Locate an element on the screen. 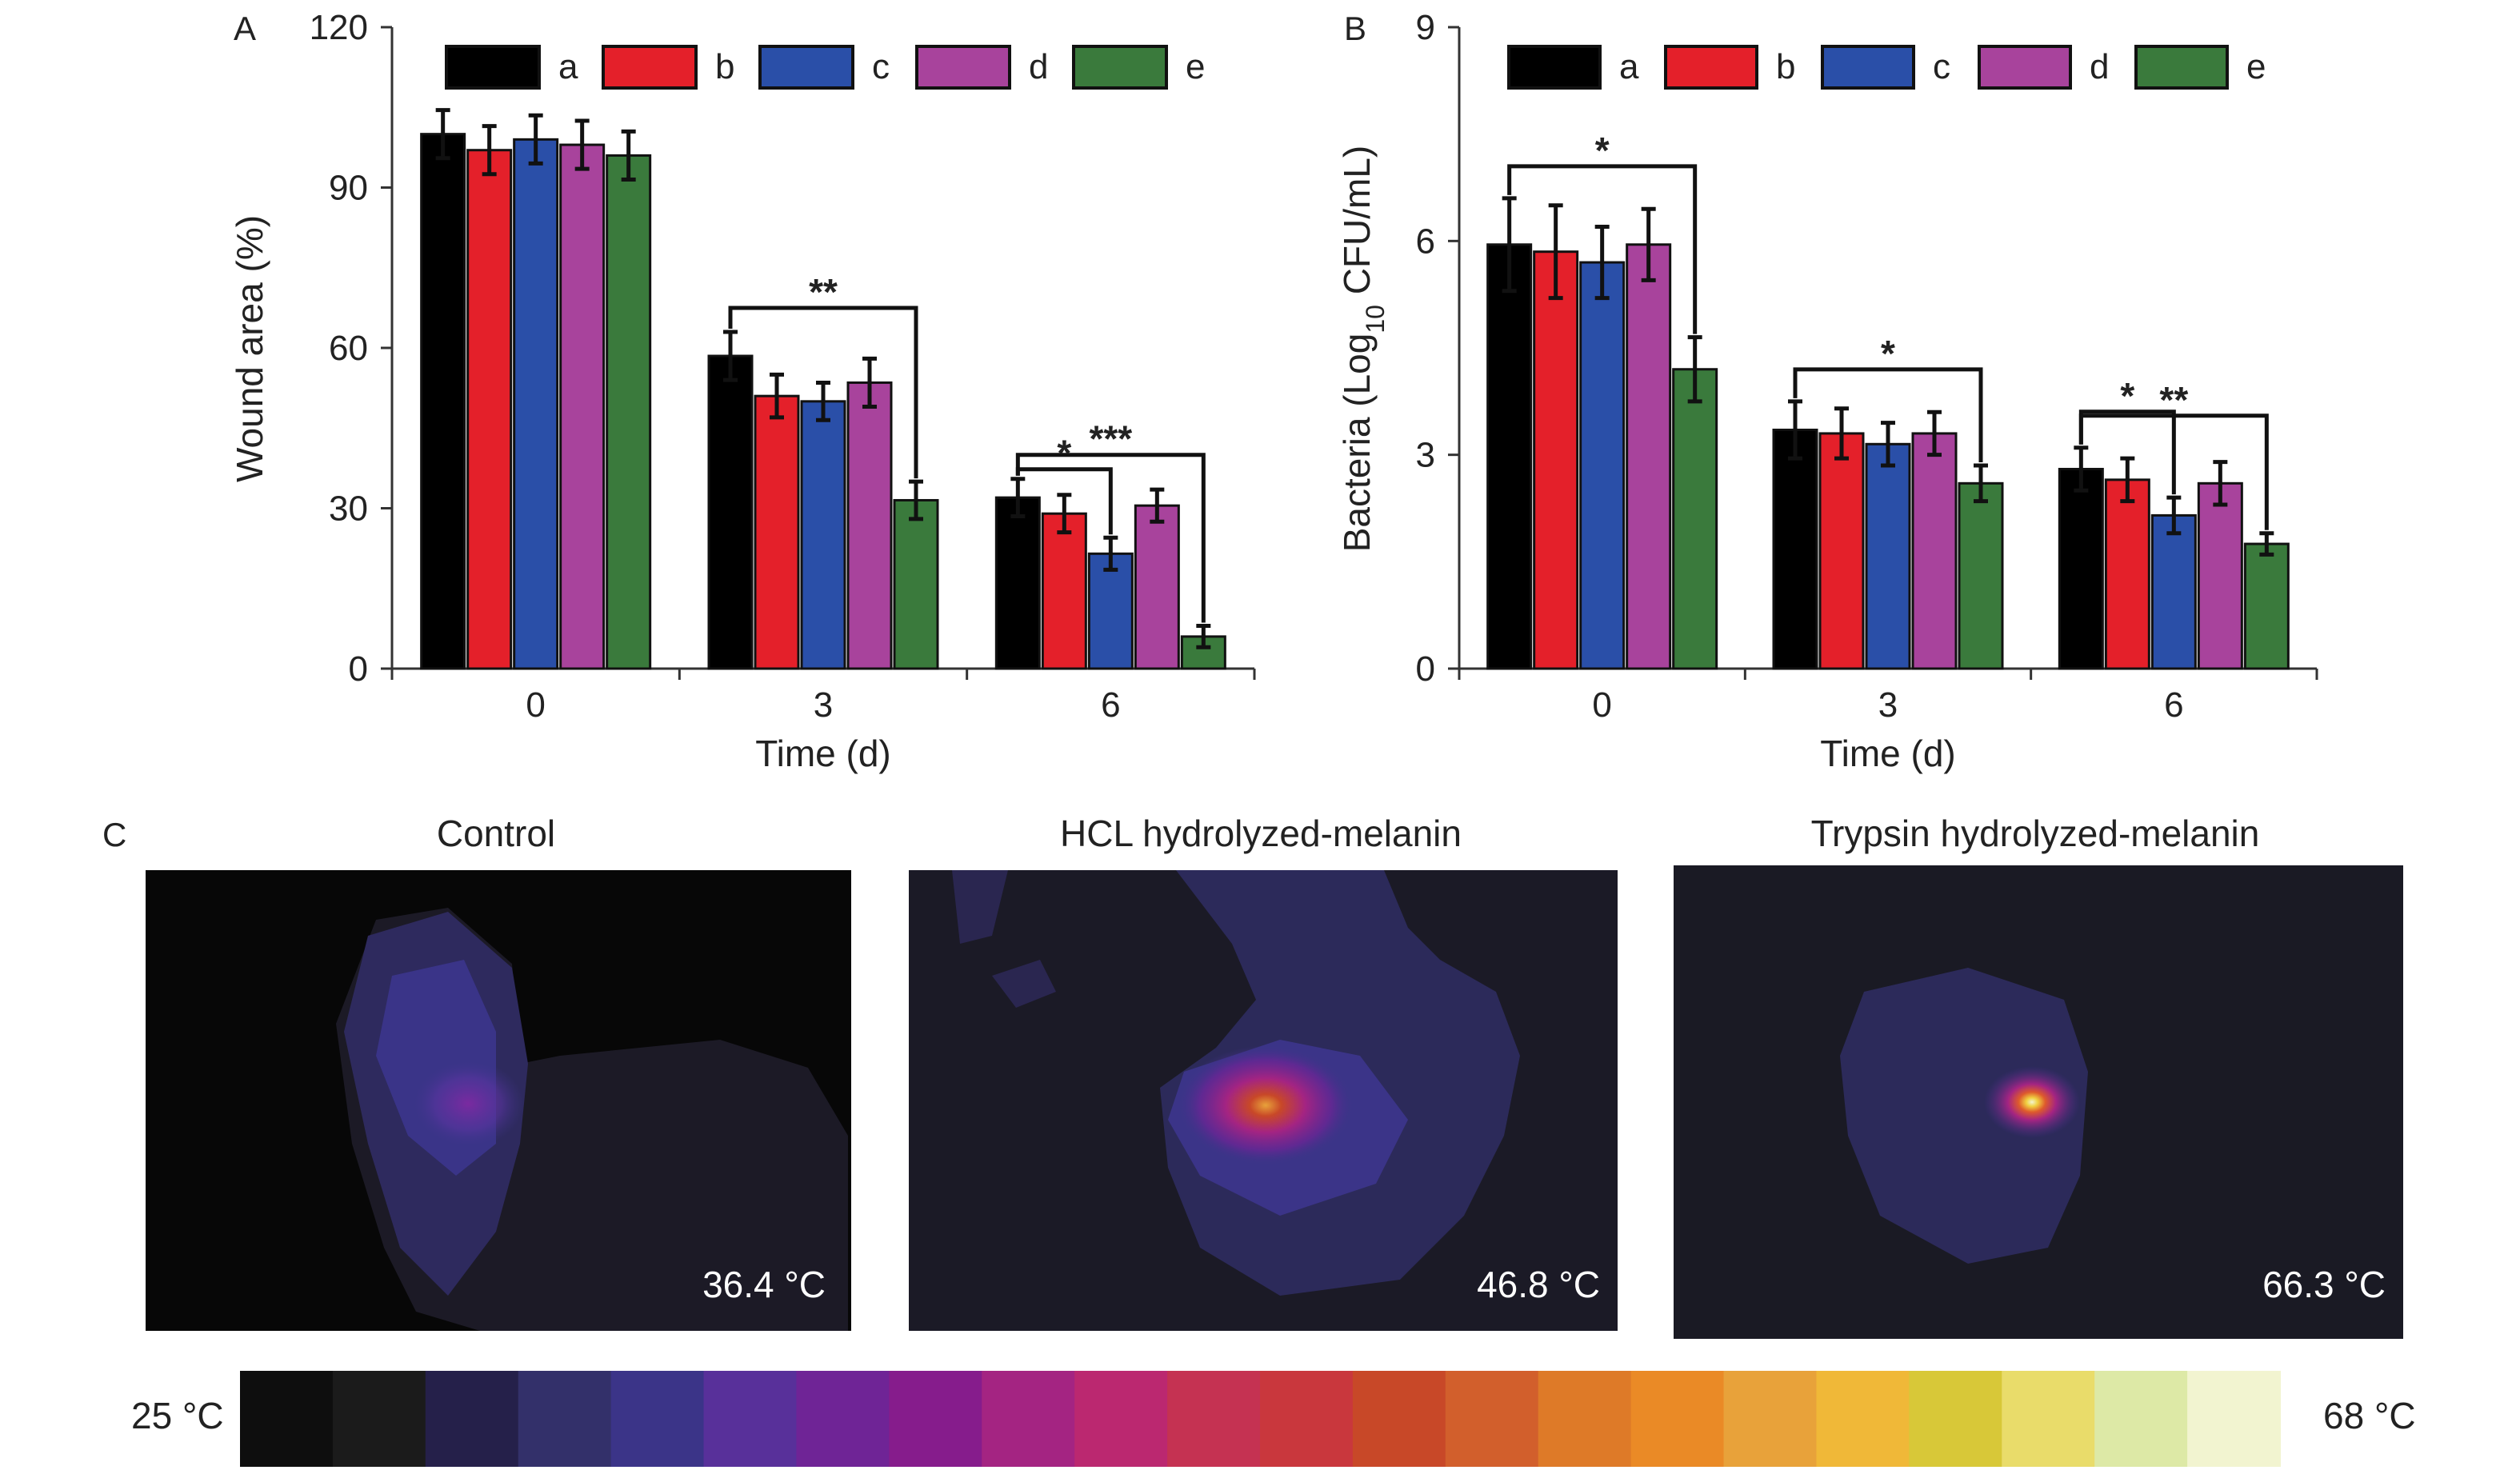 Image resolution: width=2520 pixels, height=1474 pixels. temperature-readout-trypsin: 66.3 °C is located at coordinates (2324, 1284).